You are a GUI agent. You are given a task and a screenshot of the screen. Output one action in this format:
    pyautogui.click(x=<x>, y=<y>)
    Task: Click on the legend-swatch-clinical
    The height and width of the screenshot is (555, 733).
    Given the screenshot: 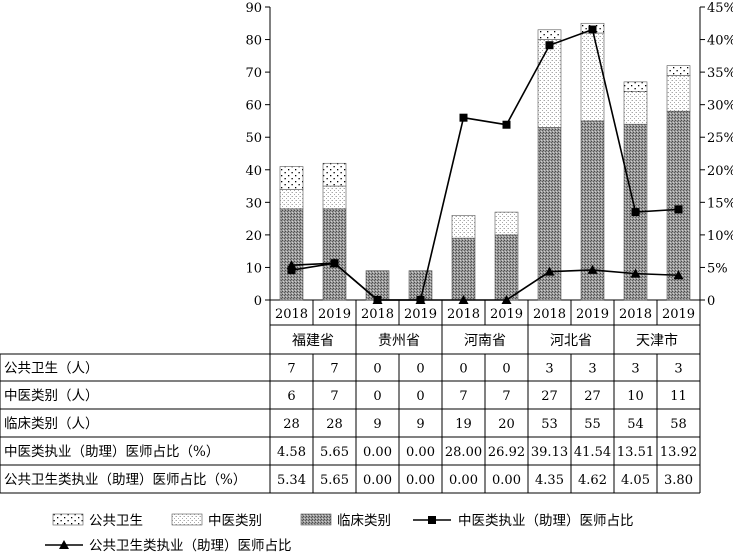 What is the action you would take?
    pyautogui.click(x=316, y=519)
    